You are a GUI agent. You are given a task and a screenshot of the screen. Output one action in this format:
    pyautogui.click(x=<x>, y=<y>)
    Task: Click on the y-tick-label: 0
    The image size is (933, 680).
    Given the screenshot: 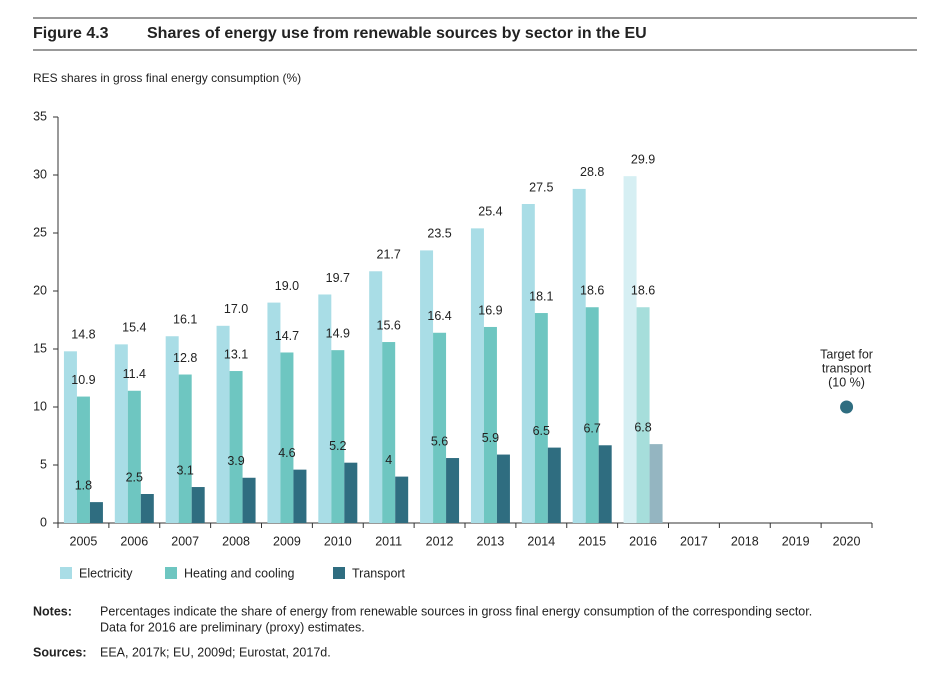 What is the action you would take?
    pyautogui.click(x=43, y=522)
    